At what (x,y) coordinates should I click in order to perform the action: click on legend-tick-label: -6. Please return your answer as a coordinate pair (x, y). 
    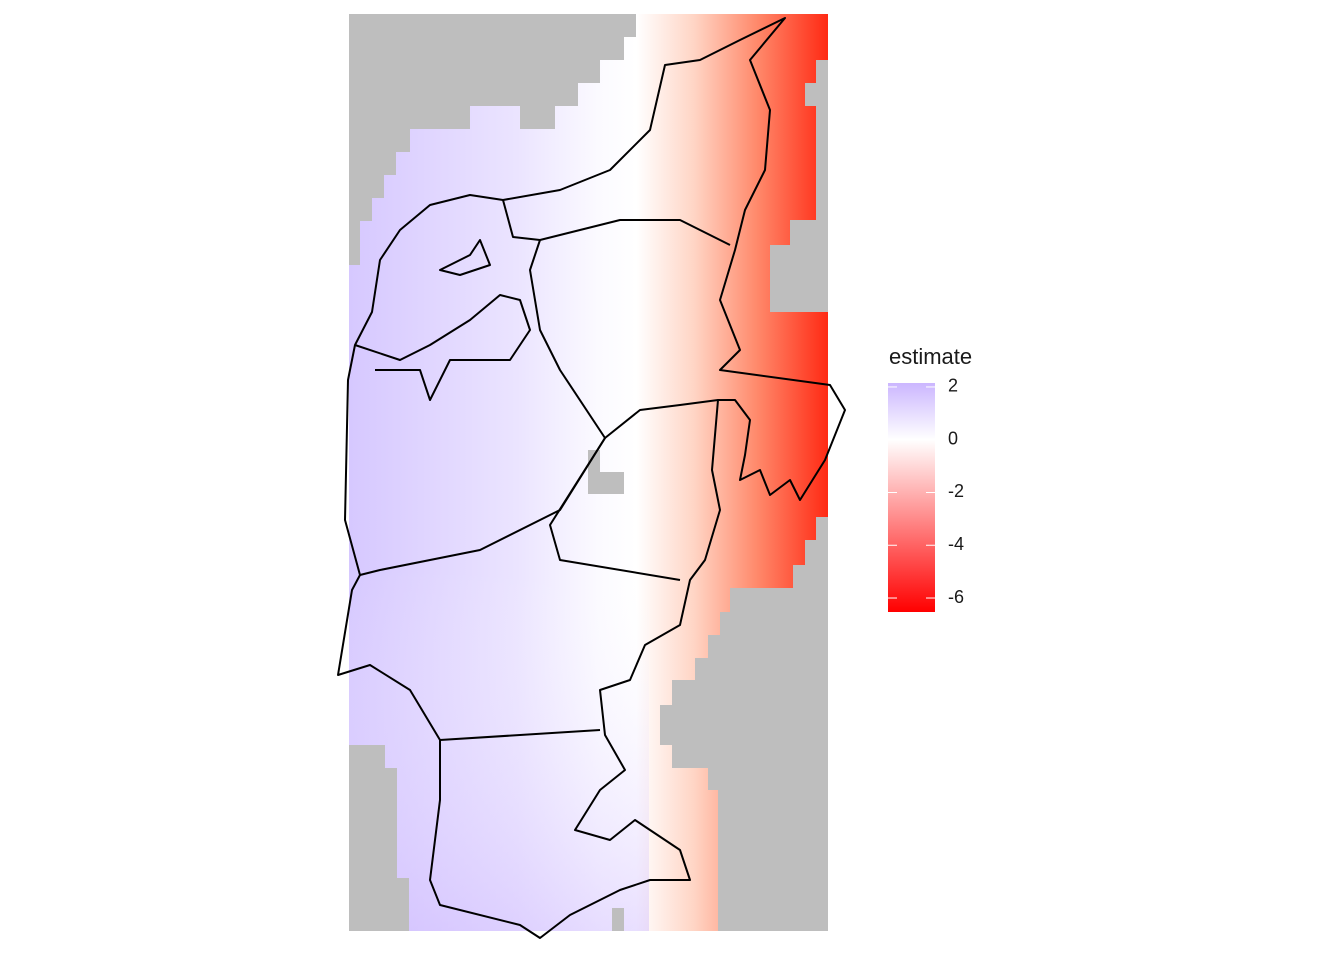
    Looking at the image, I should click on (956, 597).